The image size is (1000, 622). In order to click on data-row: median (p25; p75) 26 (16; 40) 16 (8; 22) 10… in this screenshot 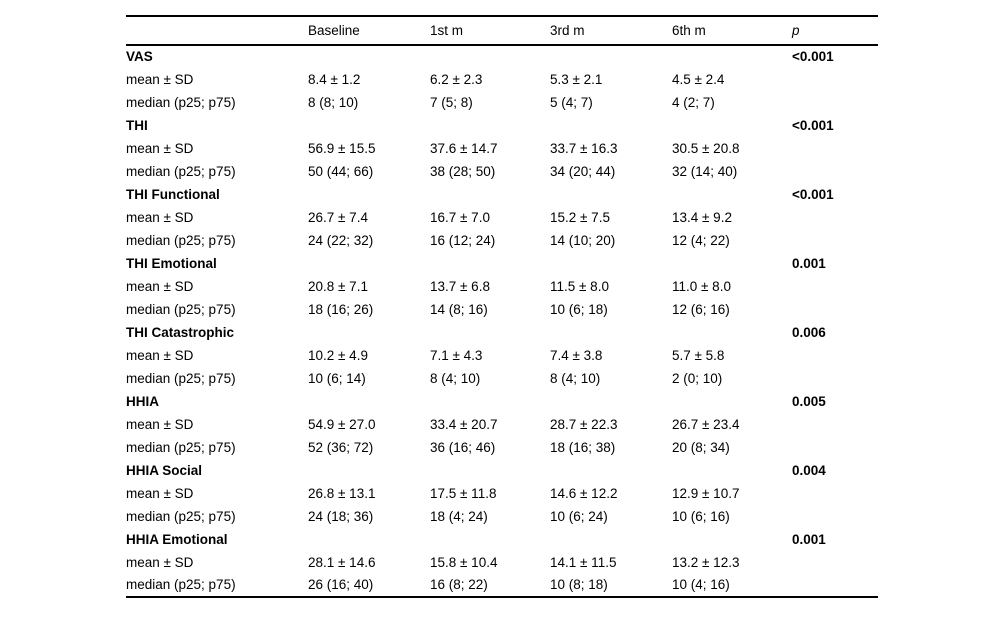, I will do `click(502, 585)`.